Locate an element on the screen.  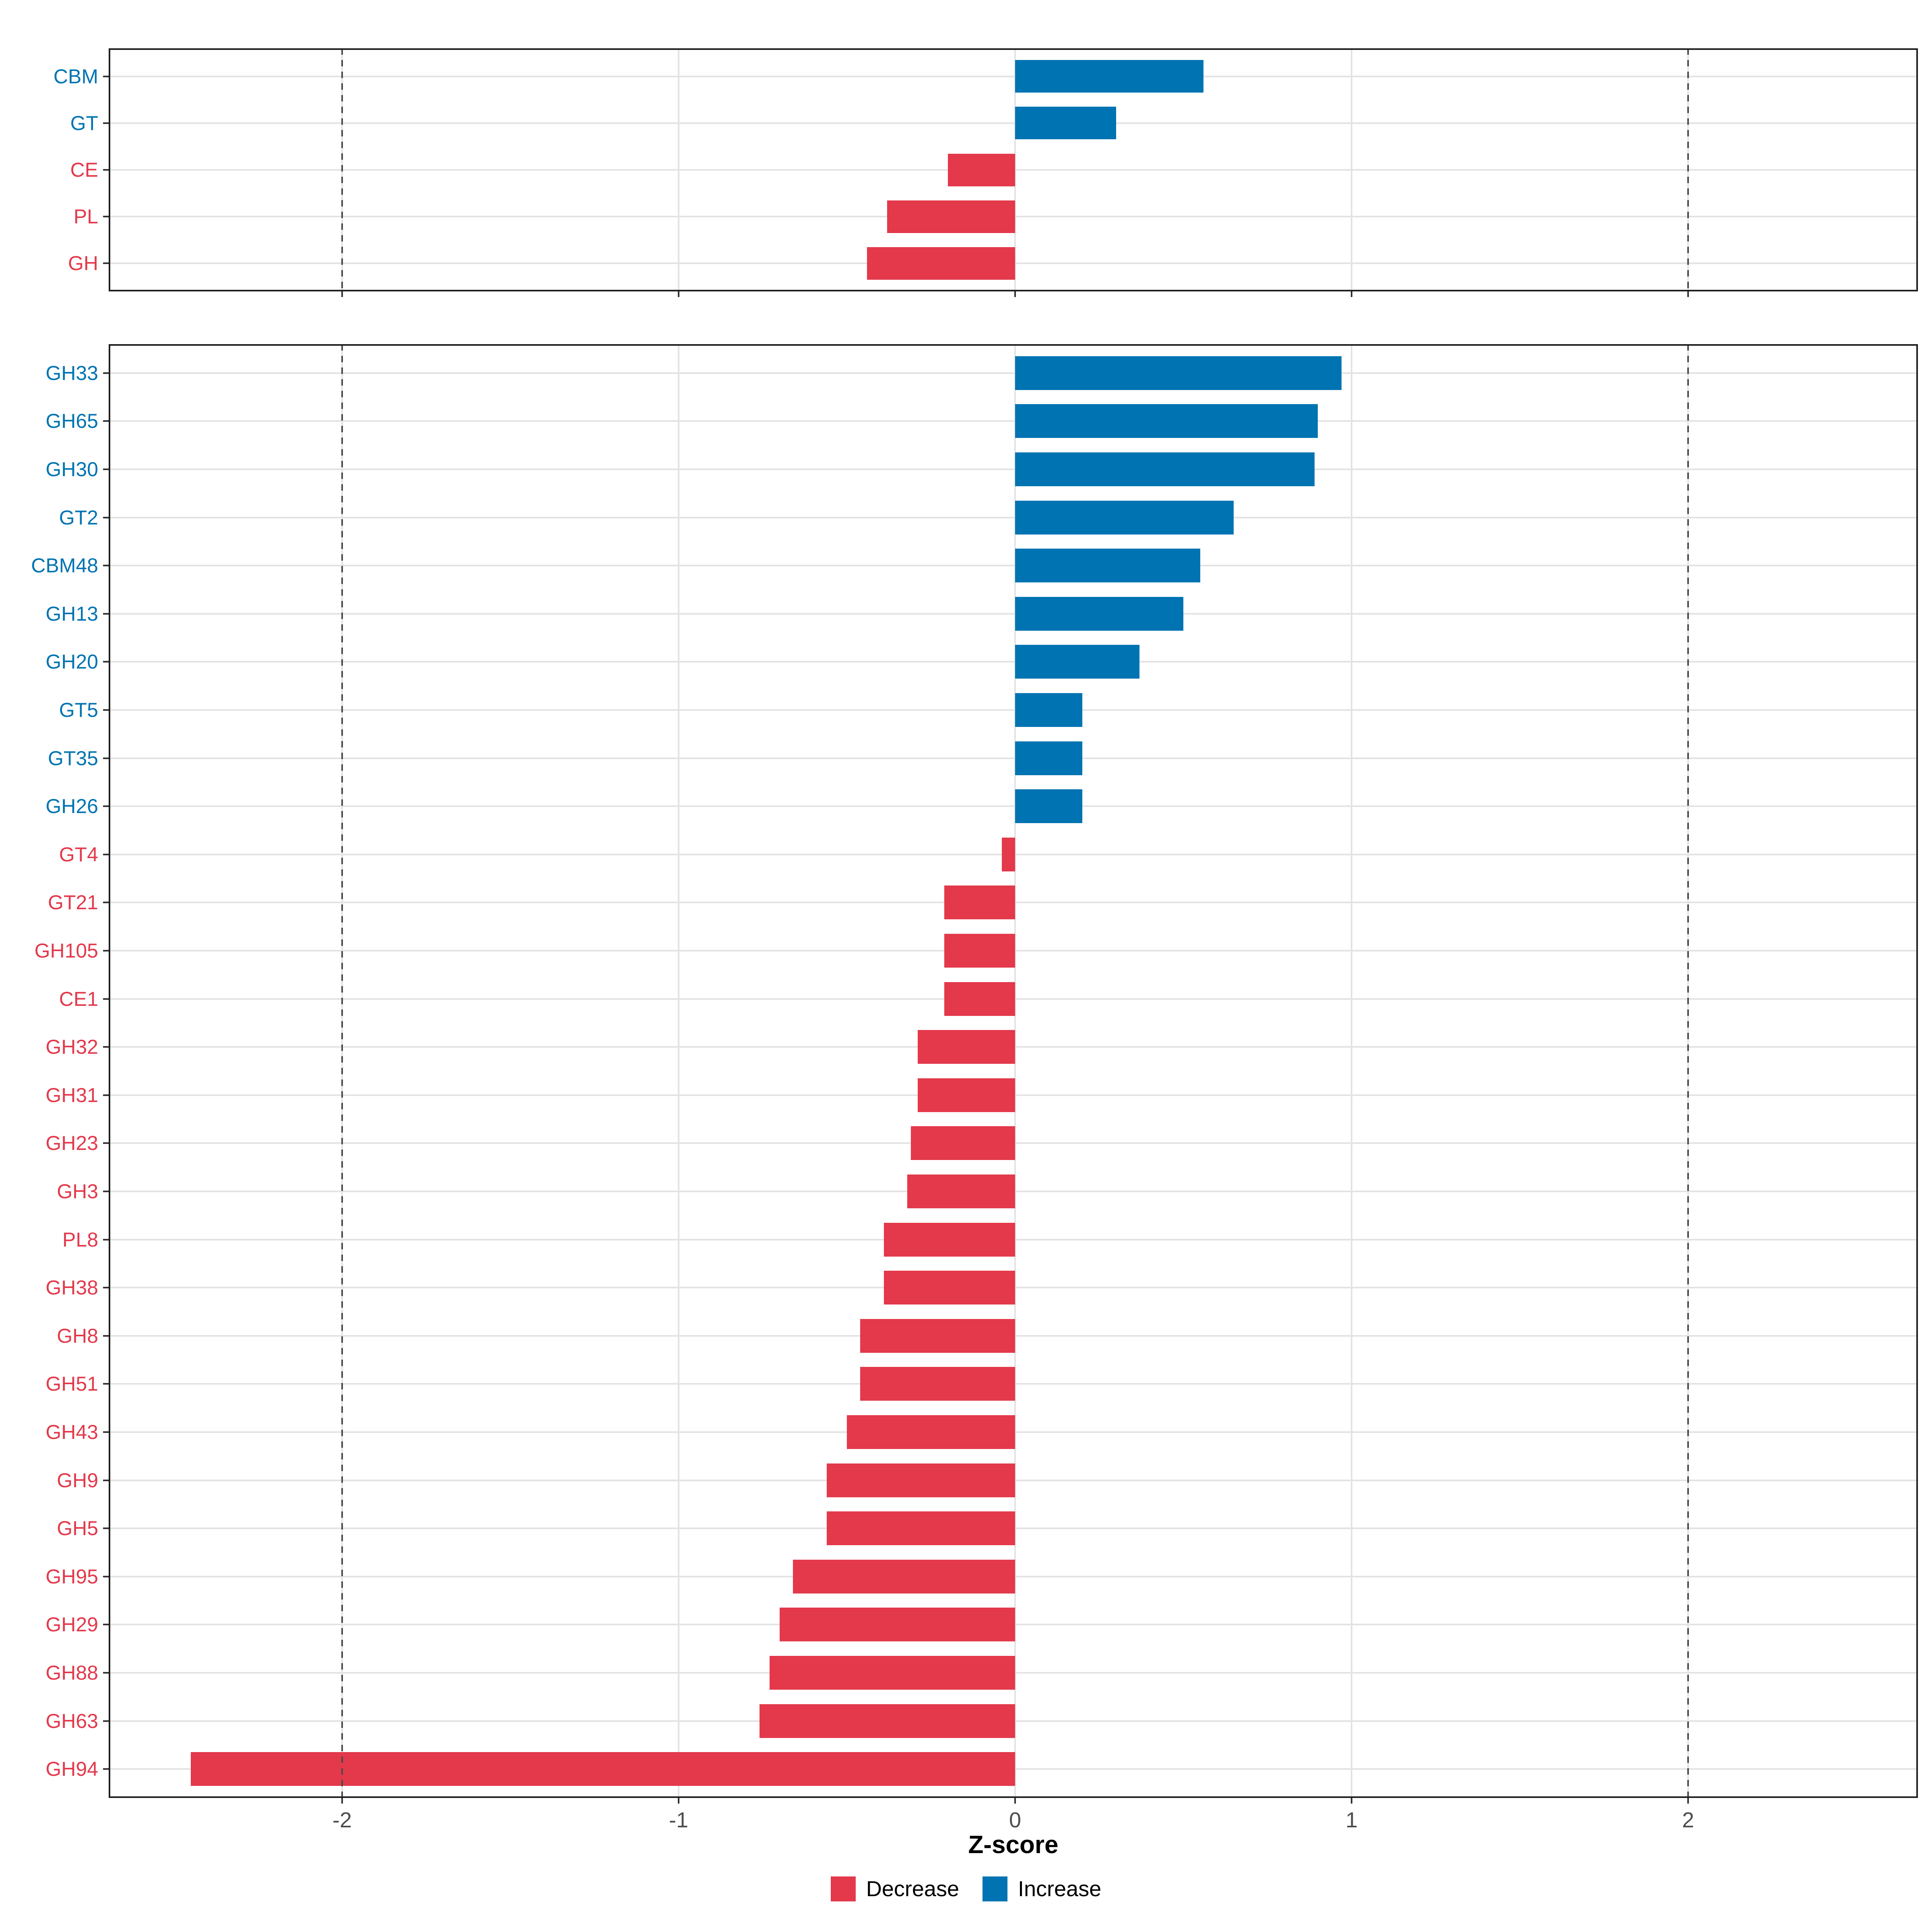
bar-GH5 is located at coordinates (920, 1528).